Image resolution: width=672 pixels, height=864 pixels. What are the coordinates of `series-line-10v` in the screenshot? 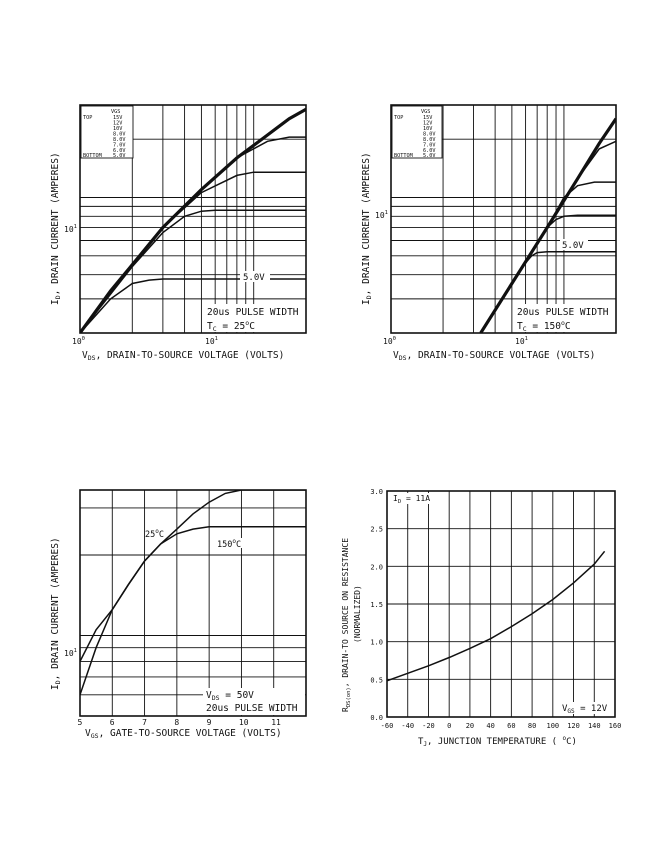 It's located at (193, 234).